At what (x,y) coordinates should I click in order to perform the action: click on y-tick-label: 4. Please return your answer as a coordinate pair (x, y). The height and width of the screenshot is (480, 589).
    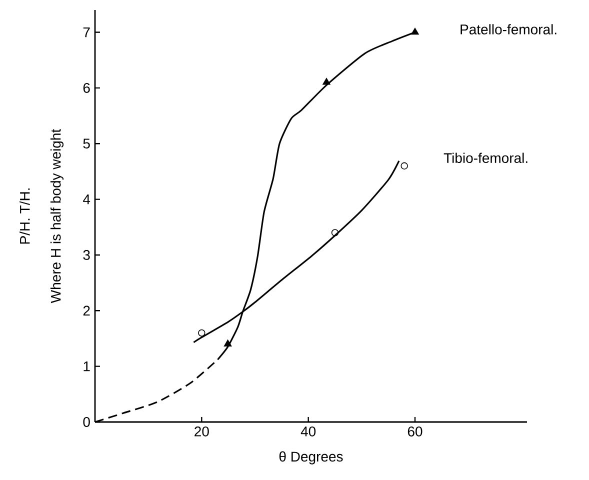
    Looking at the image, I should click on (86, 199).